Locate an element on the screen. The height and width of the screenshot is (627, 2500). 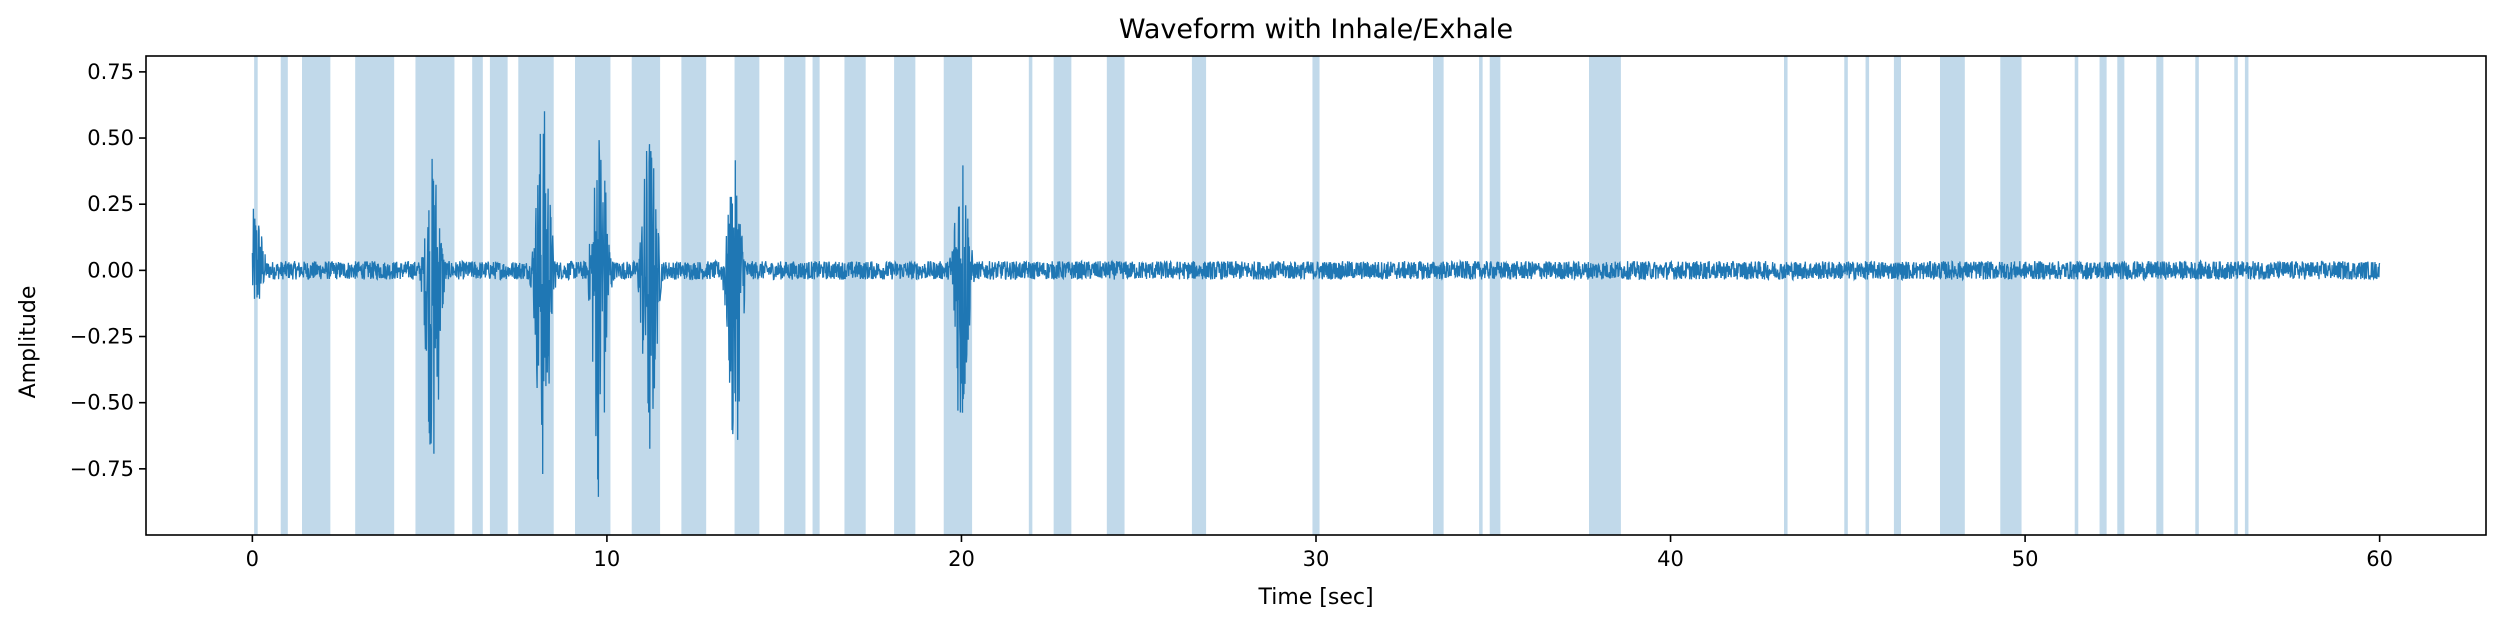
y-tick-label-2: 0.25 is located at coordinates (110, 204).